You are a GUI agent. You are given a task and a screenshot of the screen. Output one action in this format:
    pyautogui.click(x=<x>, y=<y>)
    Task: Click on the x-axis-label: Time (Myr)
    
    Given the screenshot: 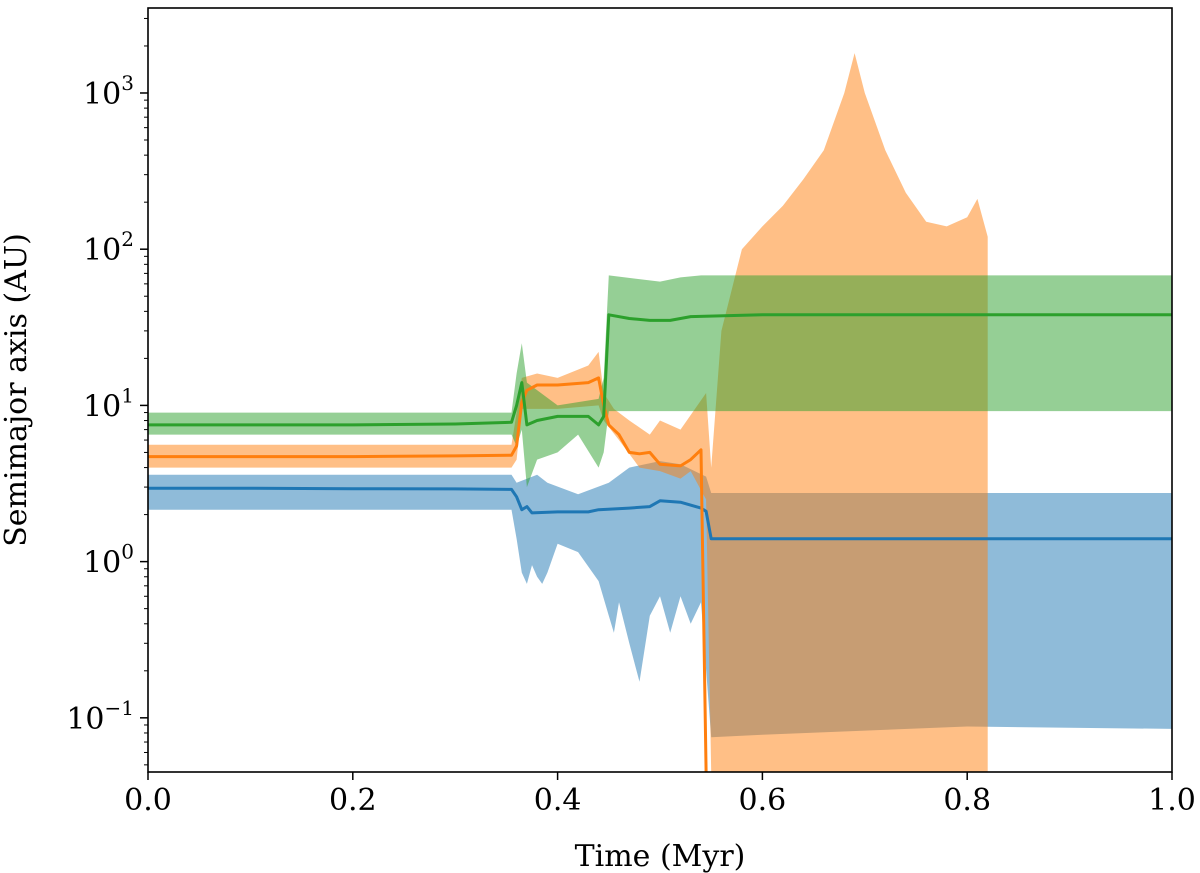 What is the action you would take?
    pyautogui.click(x=660, y=856)
    